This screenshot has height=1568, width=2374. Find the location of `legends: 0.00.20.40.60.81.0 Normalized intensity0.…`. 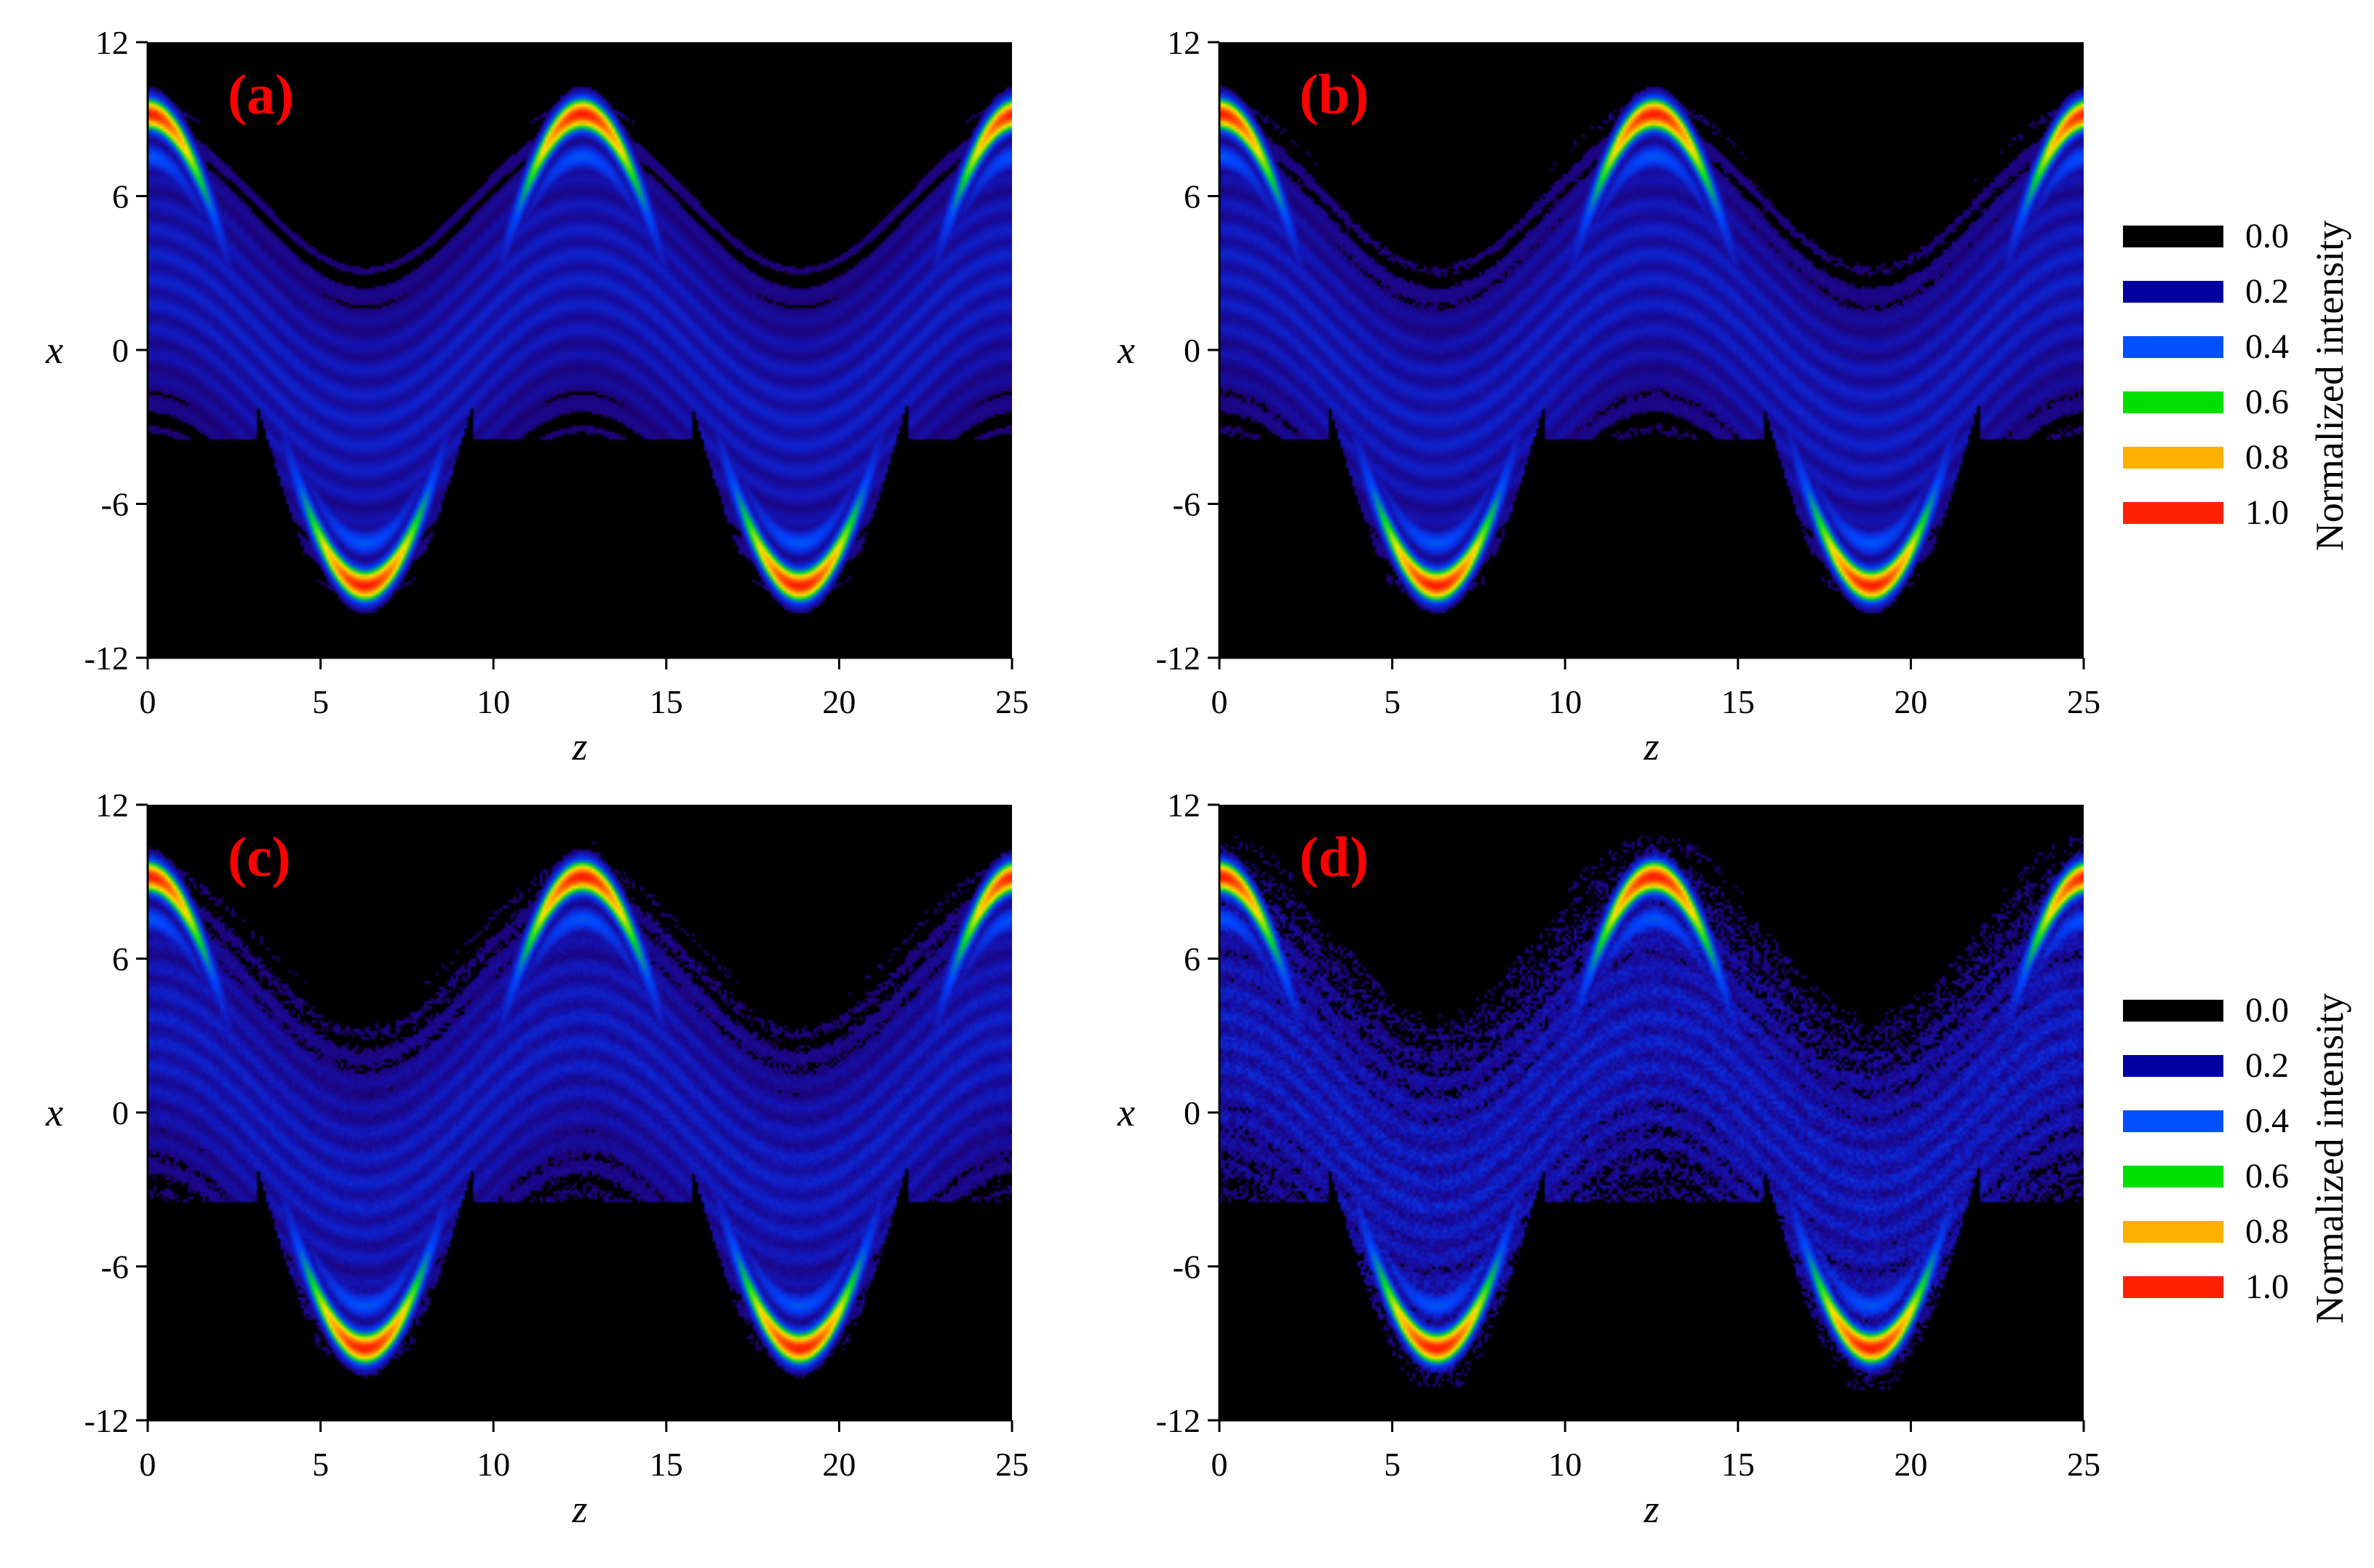

legends: 0.00.20.40.60.81.0 Normalized intensity0.… is located at coordinates (2237, 770).